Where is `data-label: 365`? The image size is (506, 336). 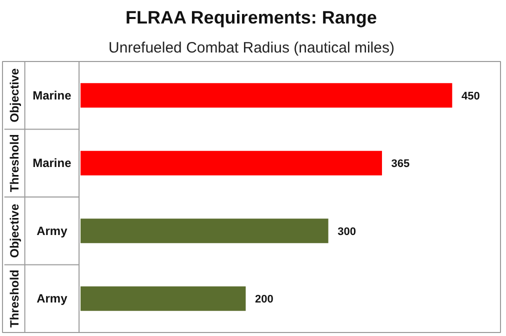 data-label: 365 is located at coordinates (400, 164).